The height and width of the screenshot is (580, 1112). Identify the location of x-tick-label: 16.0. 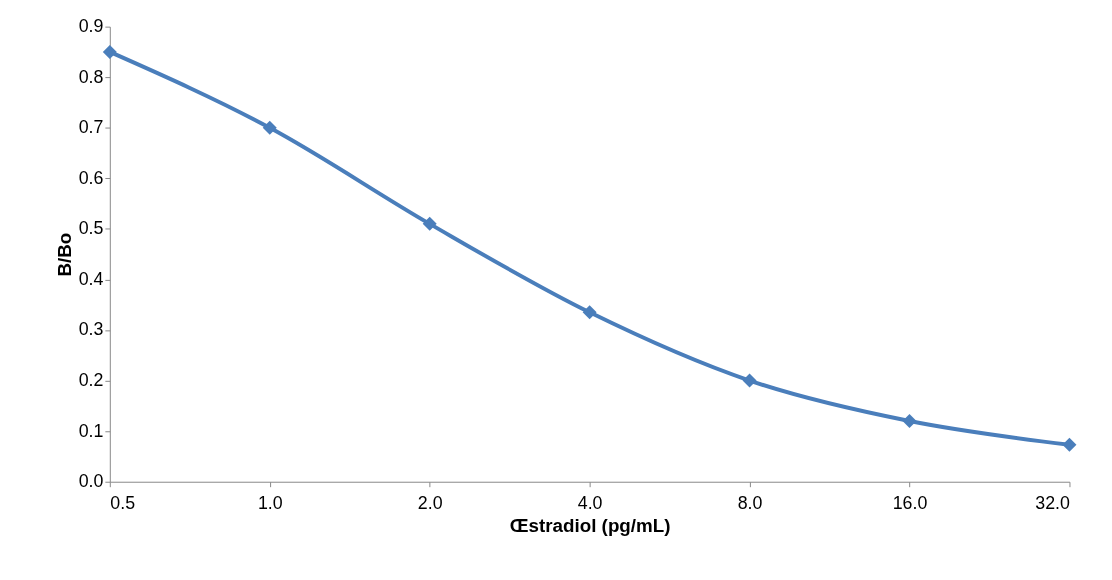
(910, 502).